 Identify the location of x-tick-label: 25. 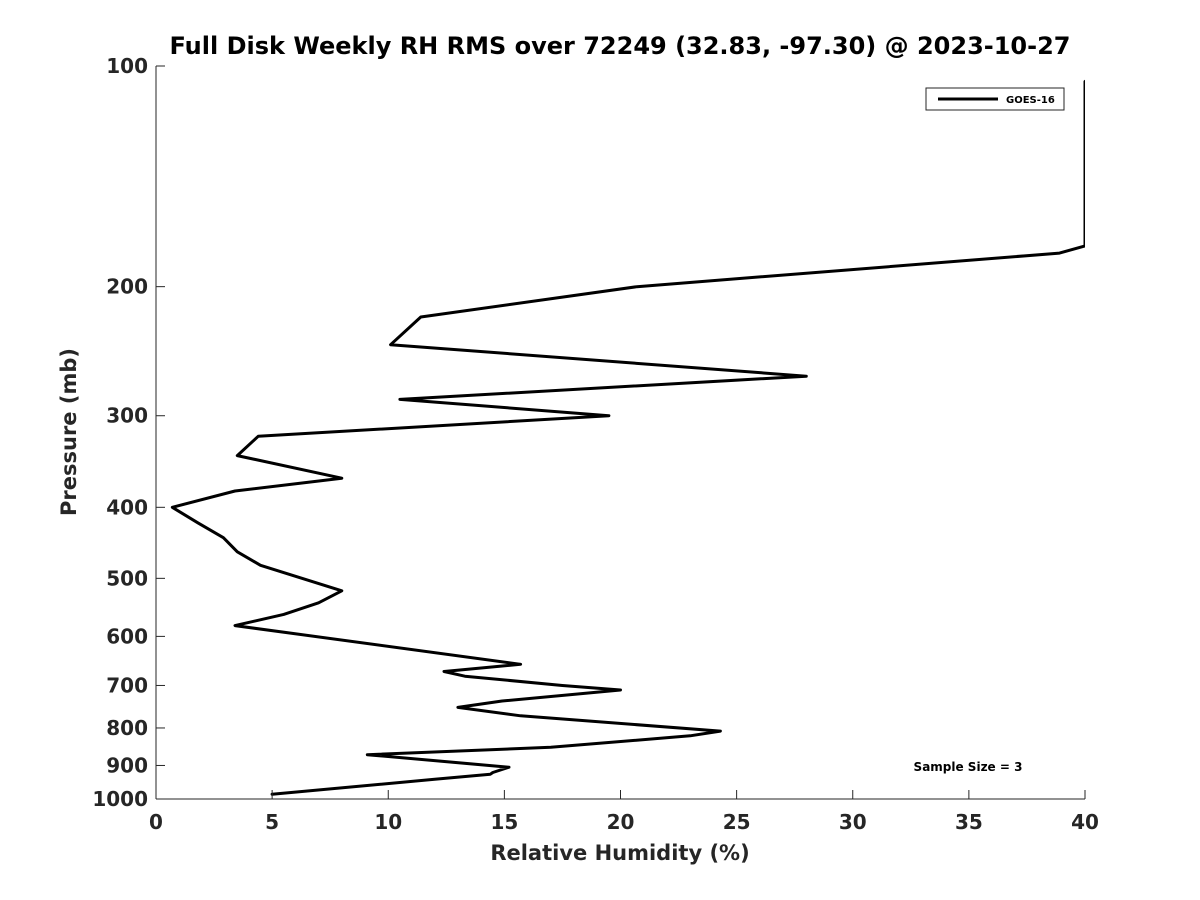
(737, 822).